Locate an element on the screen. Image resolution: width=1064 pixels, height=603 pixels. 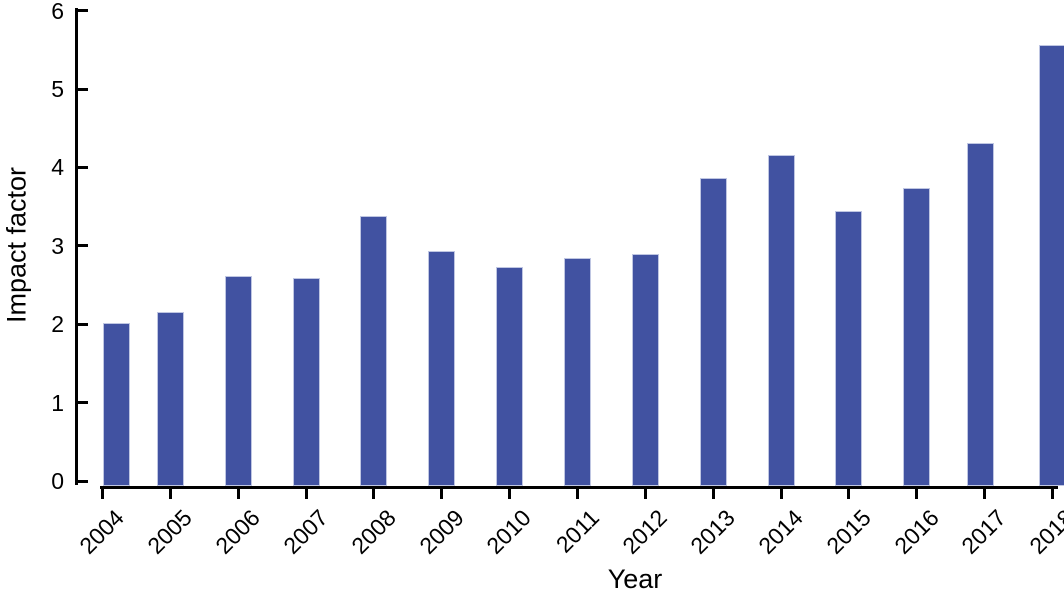
bar-2017 is located at coordinates (981, 314).